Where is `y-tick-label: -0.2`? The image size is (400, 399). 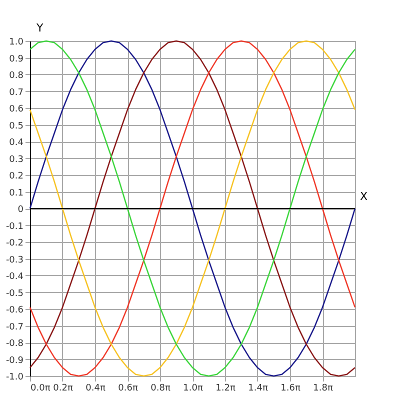 y-tick-label: -0.2 is located at coordinates (15, 243).